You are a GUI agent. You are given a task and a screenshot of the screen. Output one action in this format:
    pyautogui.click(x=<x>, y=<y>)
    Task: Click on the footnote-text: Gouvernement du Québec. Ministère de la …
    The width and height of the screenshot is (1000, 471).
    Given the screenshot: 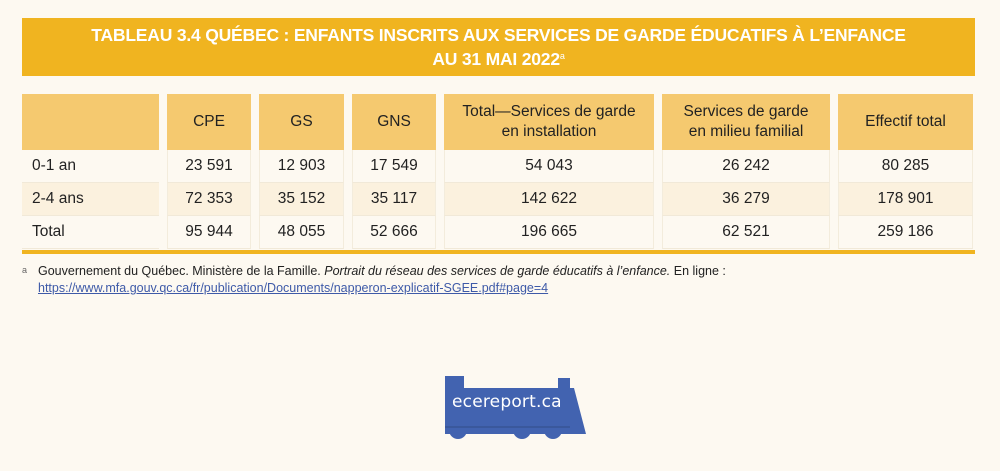 What is the action you would take?
    pyautogui.click(x=181, y=271)
    